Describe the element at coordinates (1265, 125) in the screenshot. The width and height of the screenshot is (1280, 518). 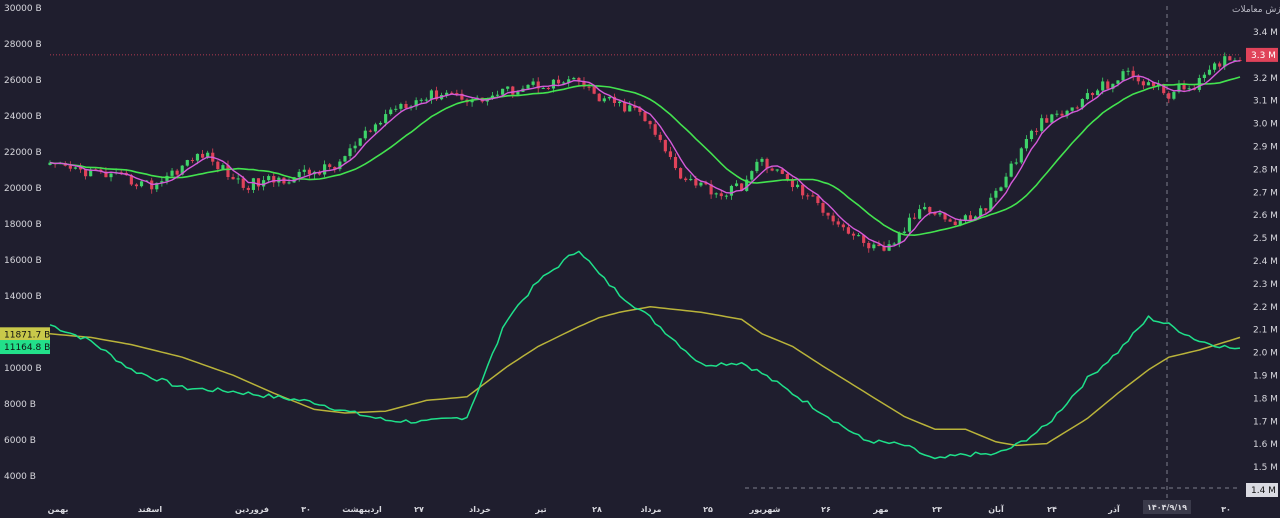
I see `right-axis-tick: 3.0 M` at that location.